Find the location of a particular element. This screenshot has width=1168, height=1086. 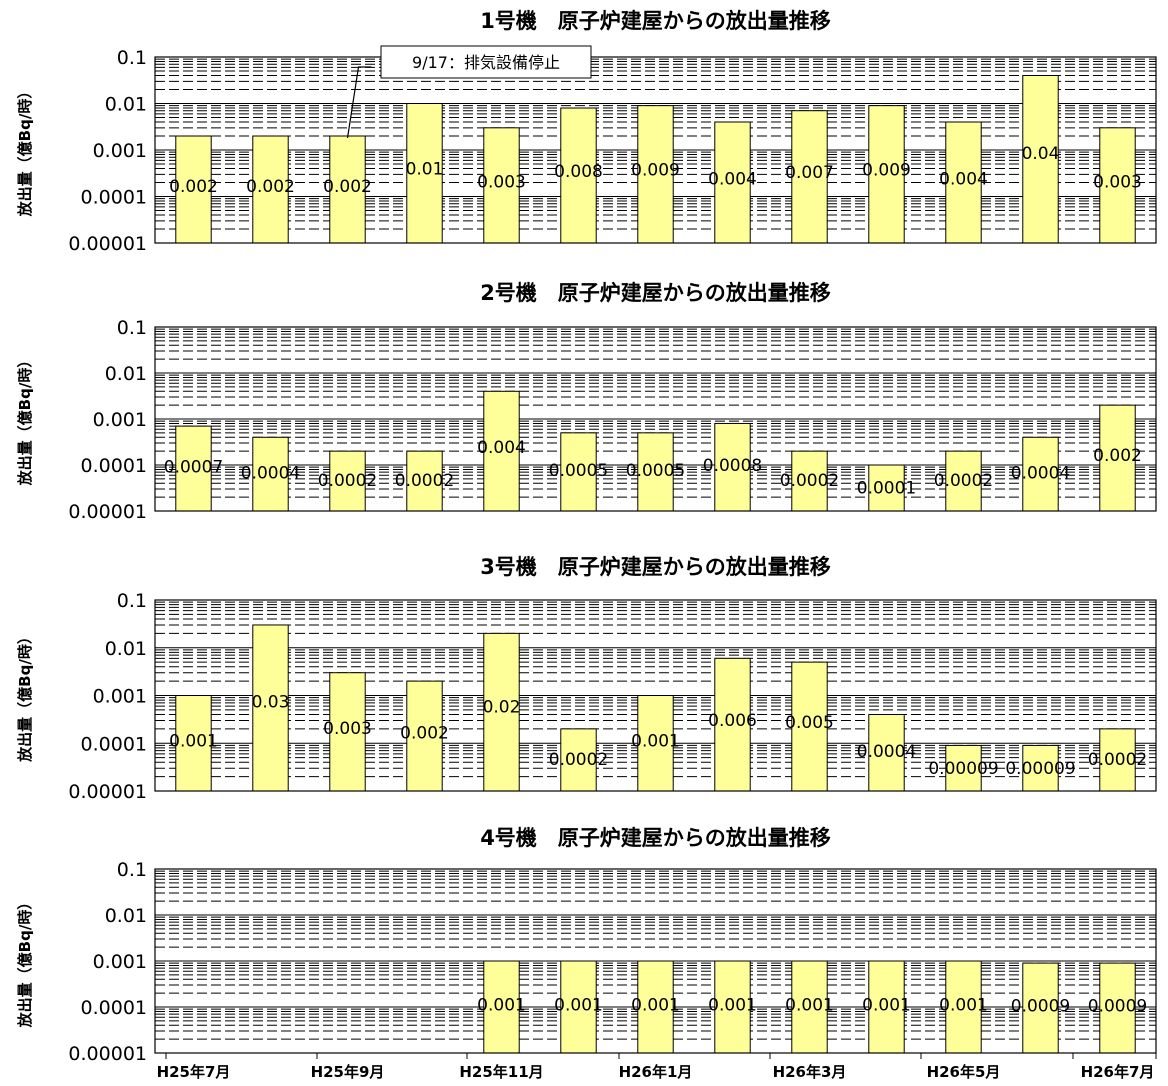

data-label: 0.004 is located at coordinates (732, 179).